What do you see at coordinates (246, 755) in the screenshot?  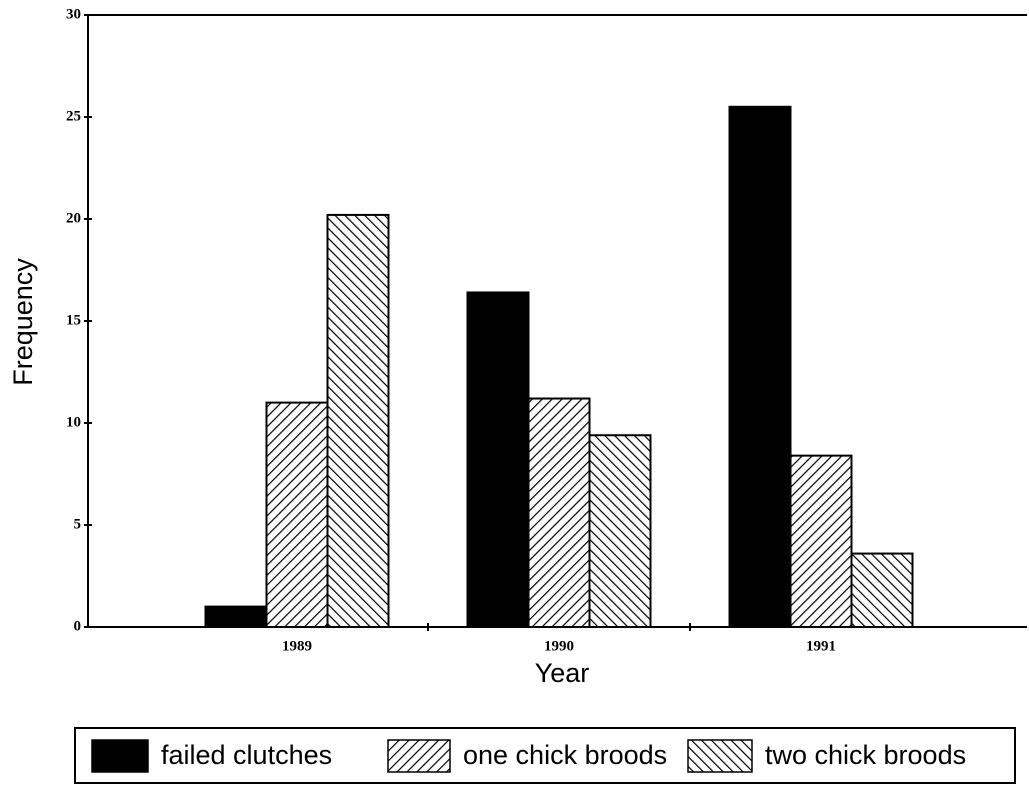 I see `legend-label: failed clutches` at bounding box center [246, 755].